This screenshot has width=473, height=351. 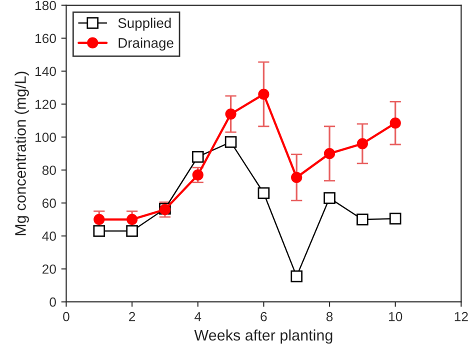 I want to click on y-axis-title: Mg concentration (mg/L), so click(x=21, y=154).